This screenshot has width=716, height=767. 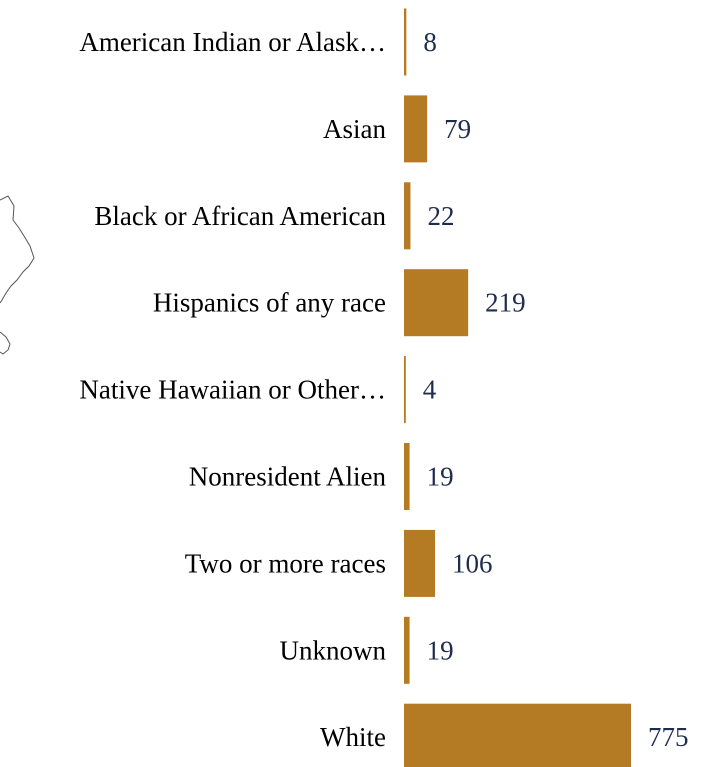 I want to click on bar-row: Hispanics of any race 219, so click(x=339, y=303).